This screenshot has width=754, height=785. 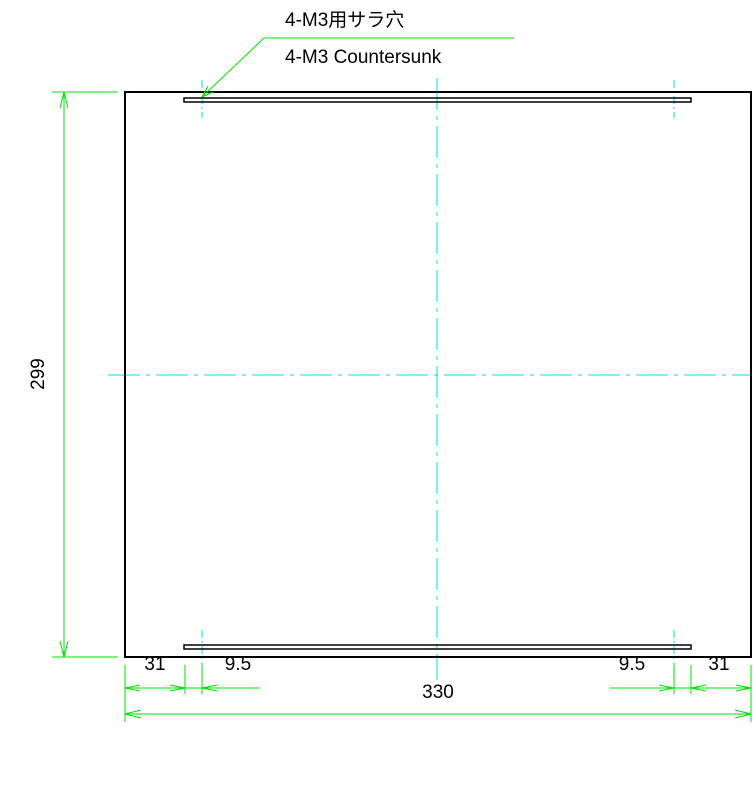 What do you see at coordinates (666, 688) in the screenshot?
I see `dim-right-hole-arrow` at bounding box center [666, 688].